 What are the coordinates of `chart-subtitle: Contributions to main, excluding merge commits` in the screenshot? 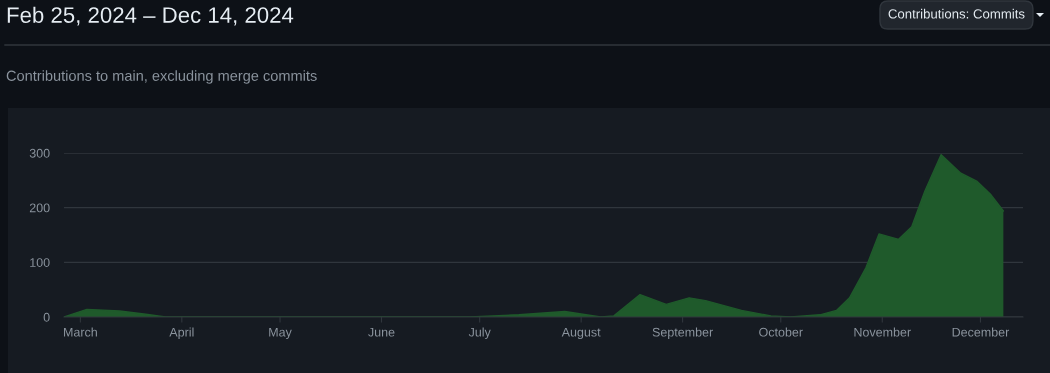 It's located at (161, 77).